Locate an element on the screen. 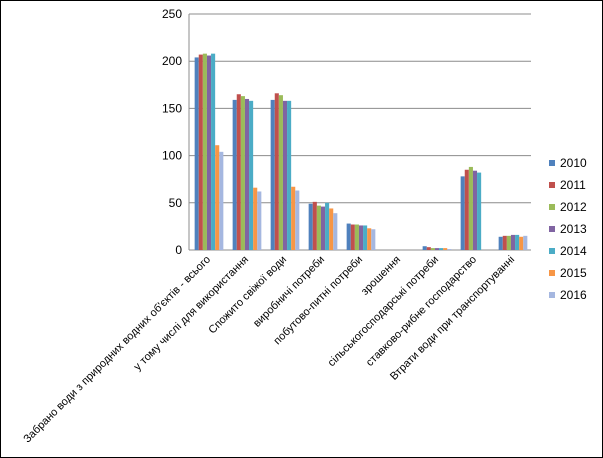 The height and width of the screenshot is (458, 603). legend-label: 2015 is located at coordinates (573, 273).